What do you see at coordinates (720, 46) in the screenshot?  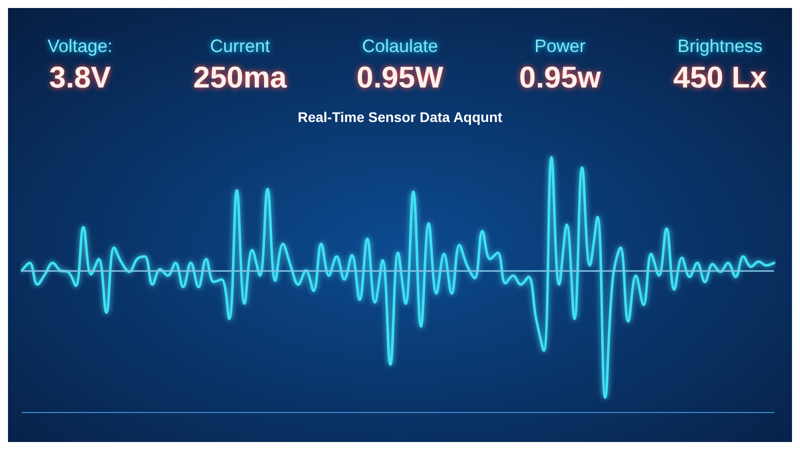 I see `text: Brightness` at bounding box center [720, 46].